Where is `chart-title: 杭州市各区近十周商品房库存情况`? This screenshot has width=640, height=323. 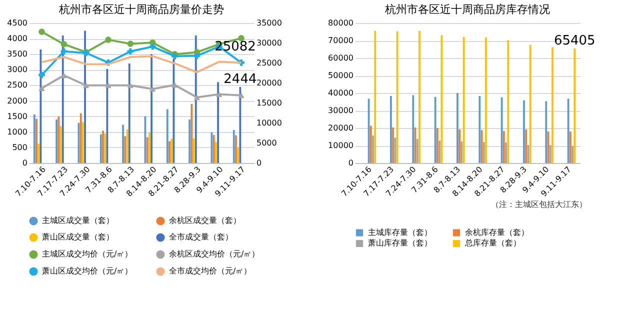
chart-title: 杭州市各区近十周商品房库存情况 is located at coordinates (467, 9).